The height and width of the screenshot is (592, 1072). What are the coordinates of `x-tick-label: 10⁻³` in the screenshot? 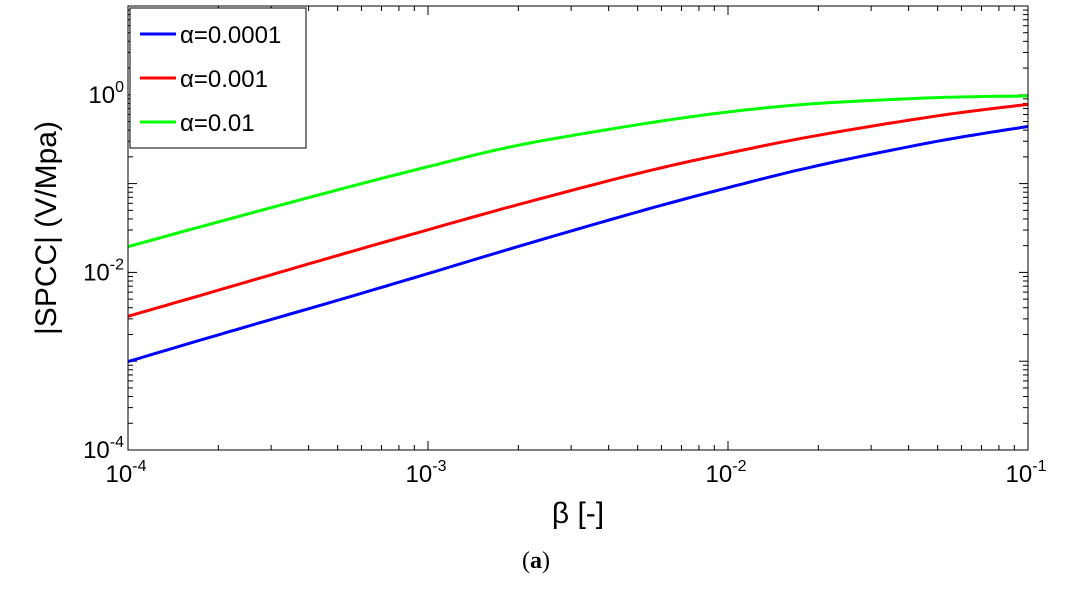 It's located at (426, 473).